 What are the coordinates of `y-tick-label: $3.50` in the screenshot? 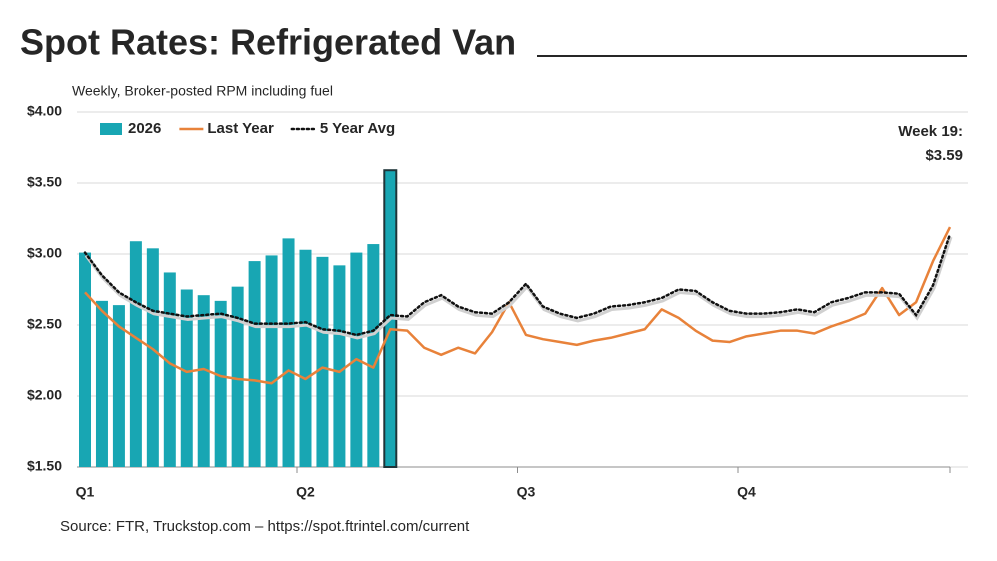 It's located at (44, 182).